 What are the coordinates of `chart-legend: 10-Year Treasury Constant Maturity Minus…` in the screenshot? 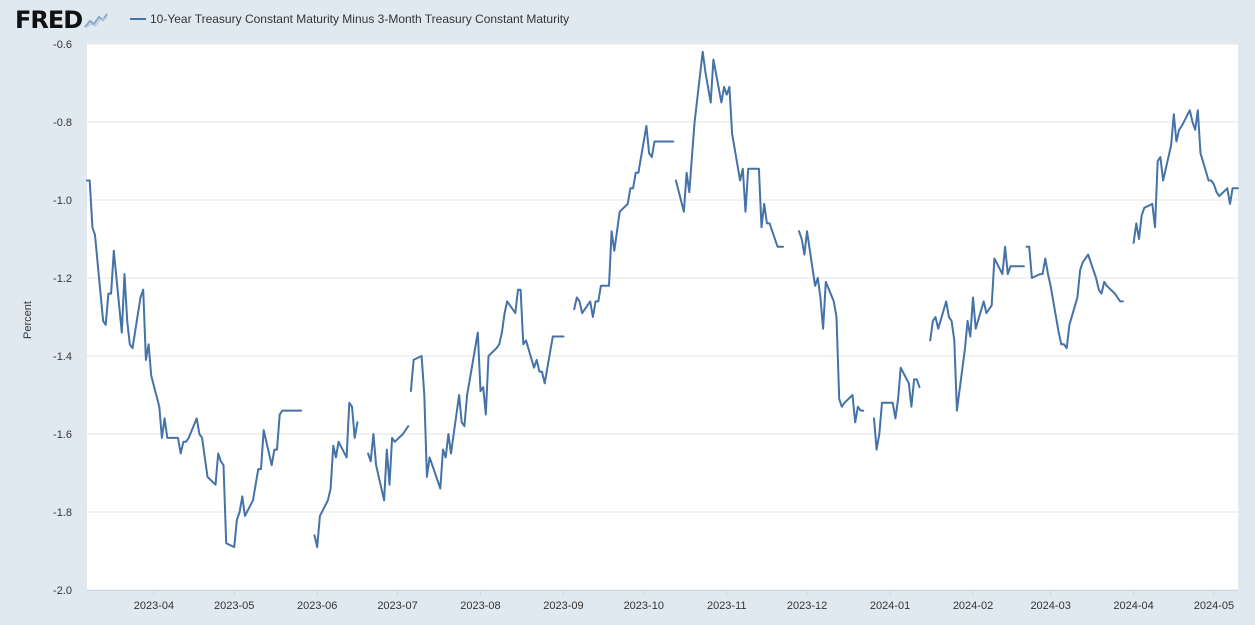 It's located at (349, 19).